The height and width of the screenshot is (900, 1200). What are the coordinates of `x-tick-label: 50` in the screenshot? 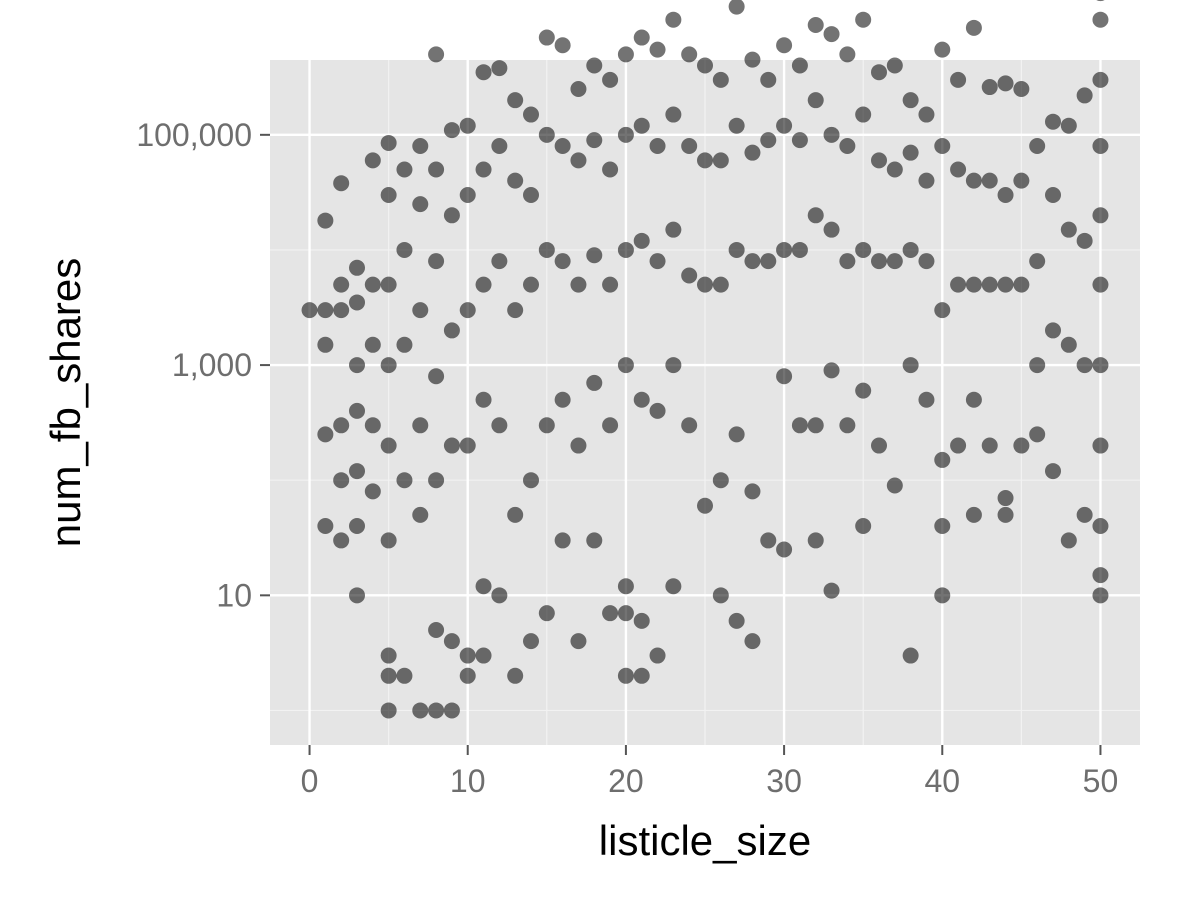 It's located at (1101, 781).